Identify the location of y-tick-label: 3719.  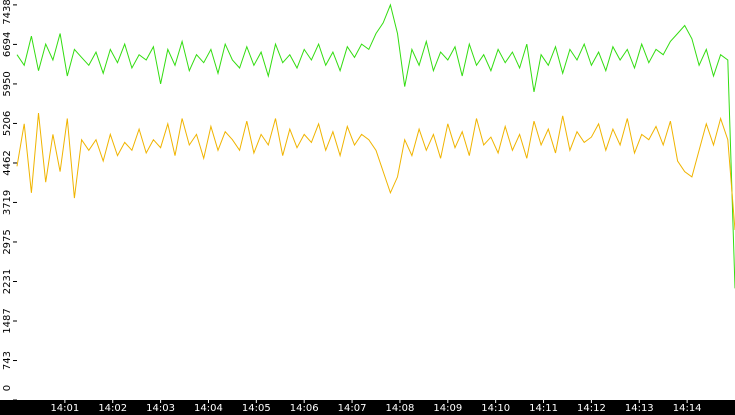
(7, 202).